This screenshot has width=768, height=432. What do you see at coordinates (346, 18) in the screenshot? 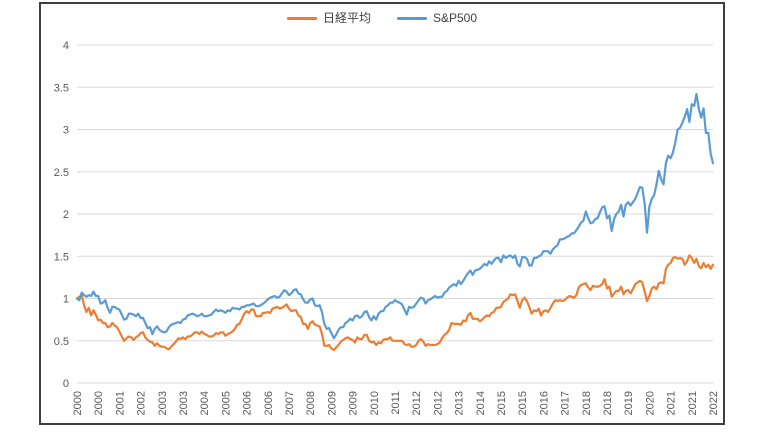
I see `legend-label-nikkei: 日経平均` at bounding box center [346, 18].